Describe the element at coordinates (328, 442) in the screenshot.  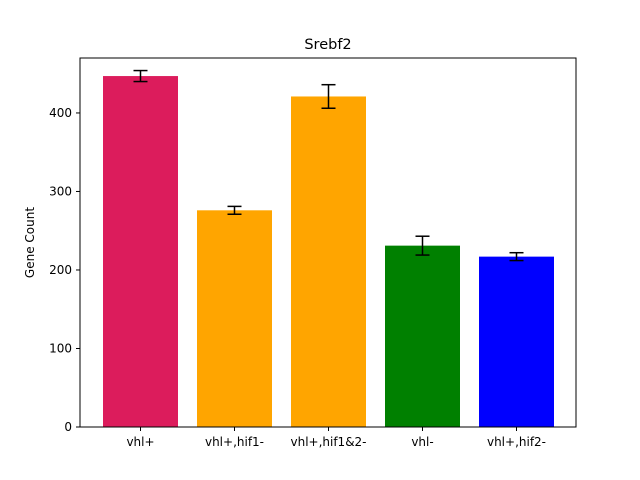
I see `x-tick-label-2: vhl+,hif1&2-` at that location.